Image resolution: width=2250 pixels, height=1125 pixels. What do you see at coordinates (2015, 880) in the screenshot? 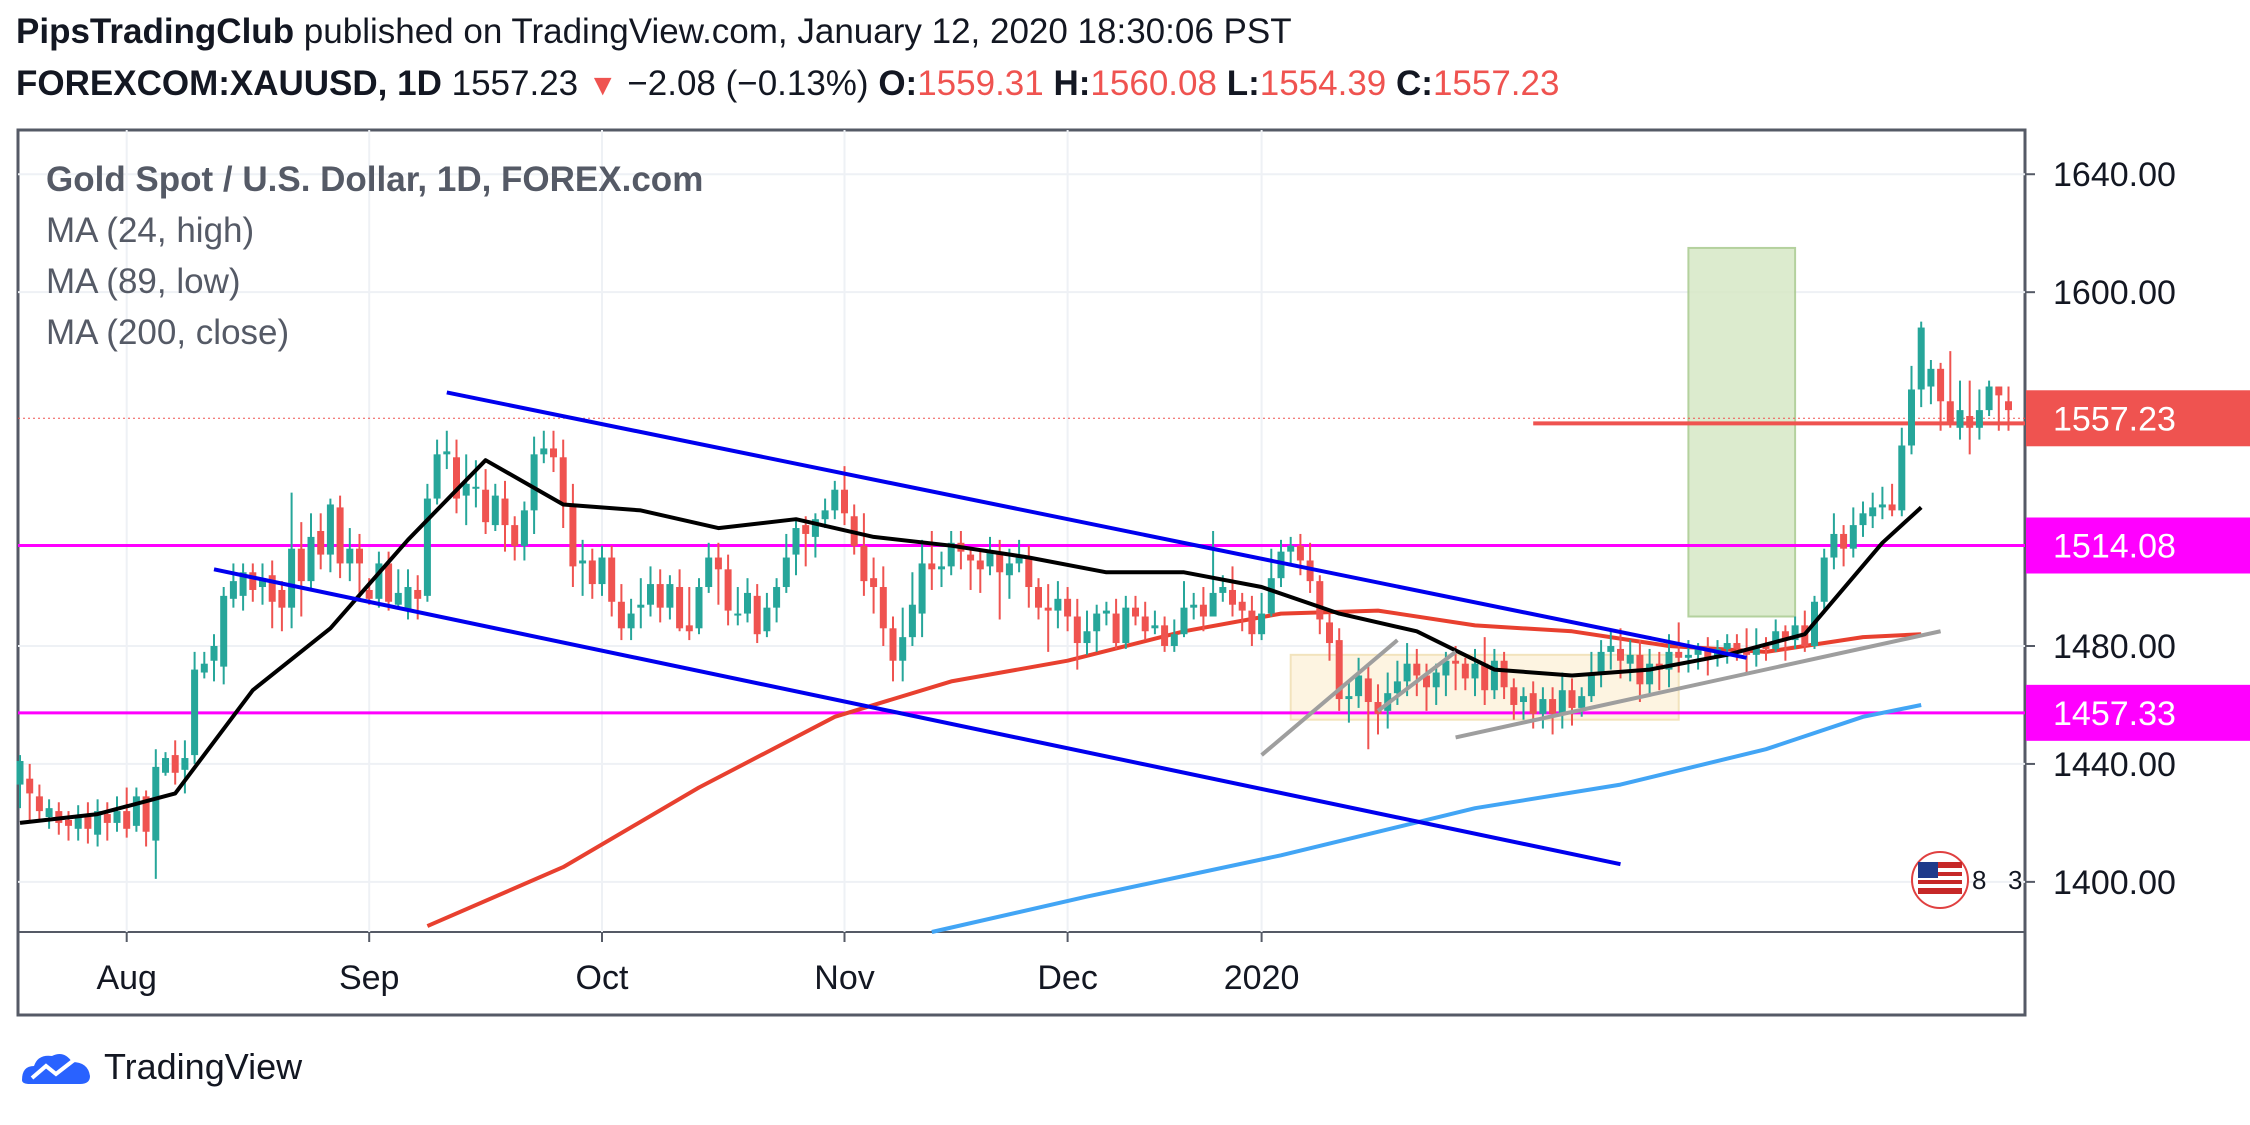
I see `flag-badge-count-b: 3` at bounding box center [2015, 880].